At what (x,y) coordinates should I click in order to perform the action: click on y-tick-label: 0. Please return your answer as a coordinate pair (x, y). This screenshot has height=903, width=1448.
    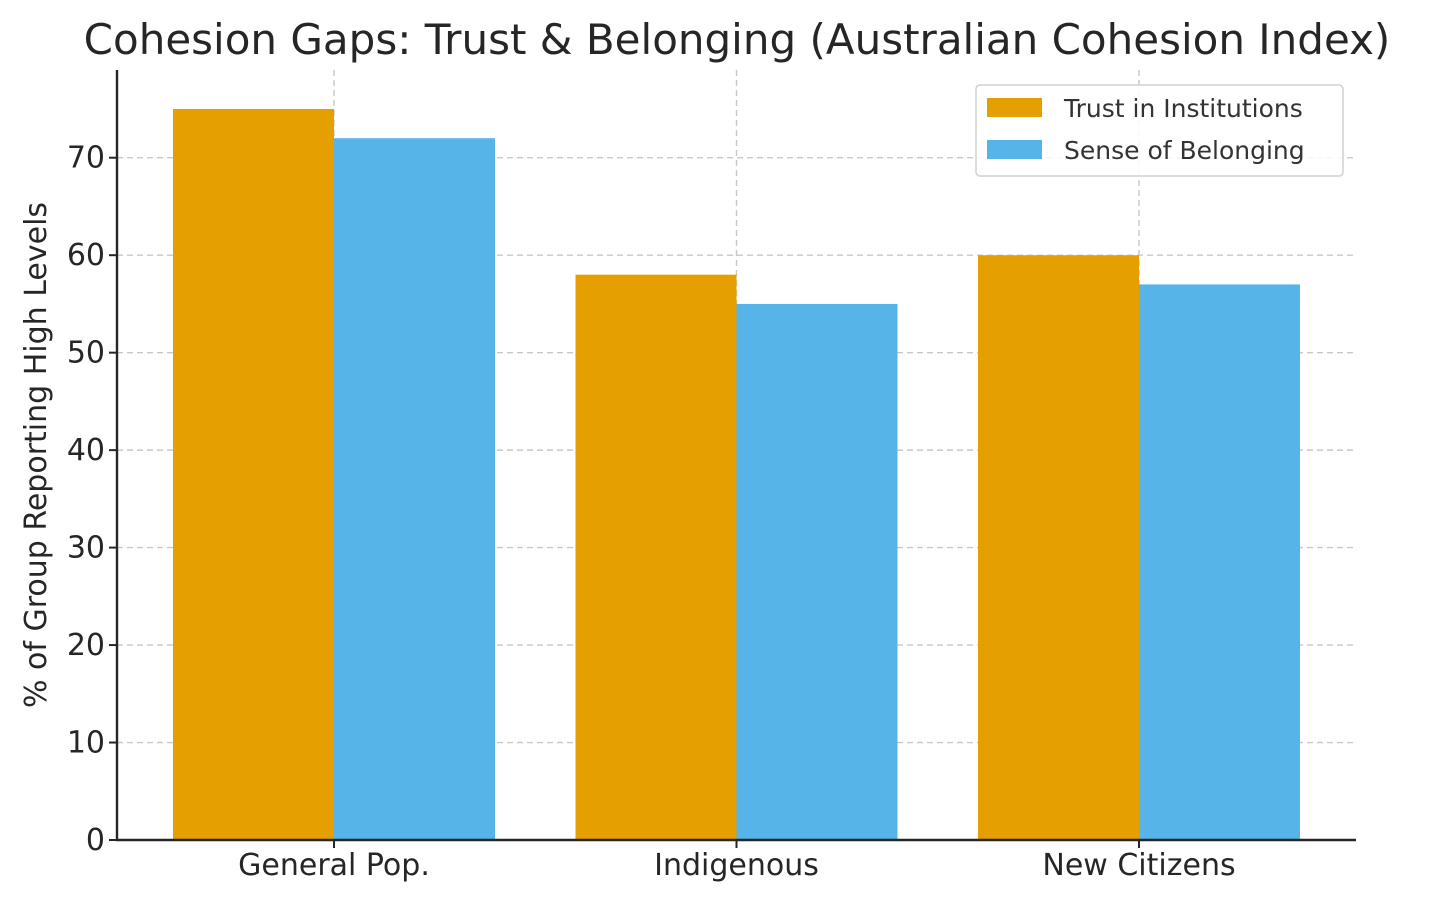
    Looking at the image, I should click on (95, 840).